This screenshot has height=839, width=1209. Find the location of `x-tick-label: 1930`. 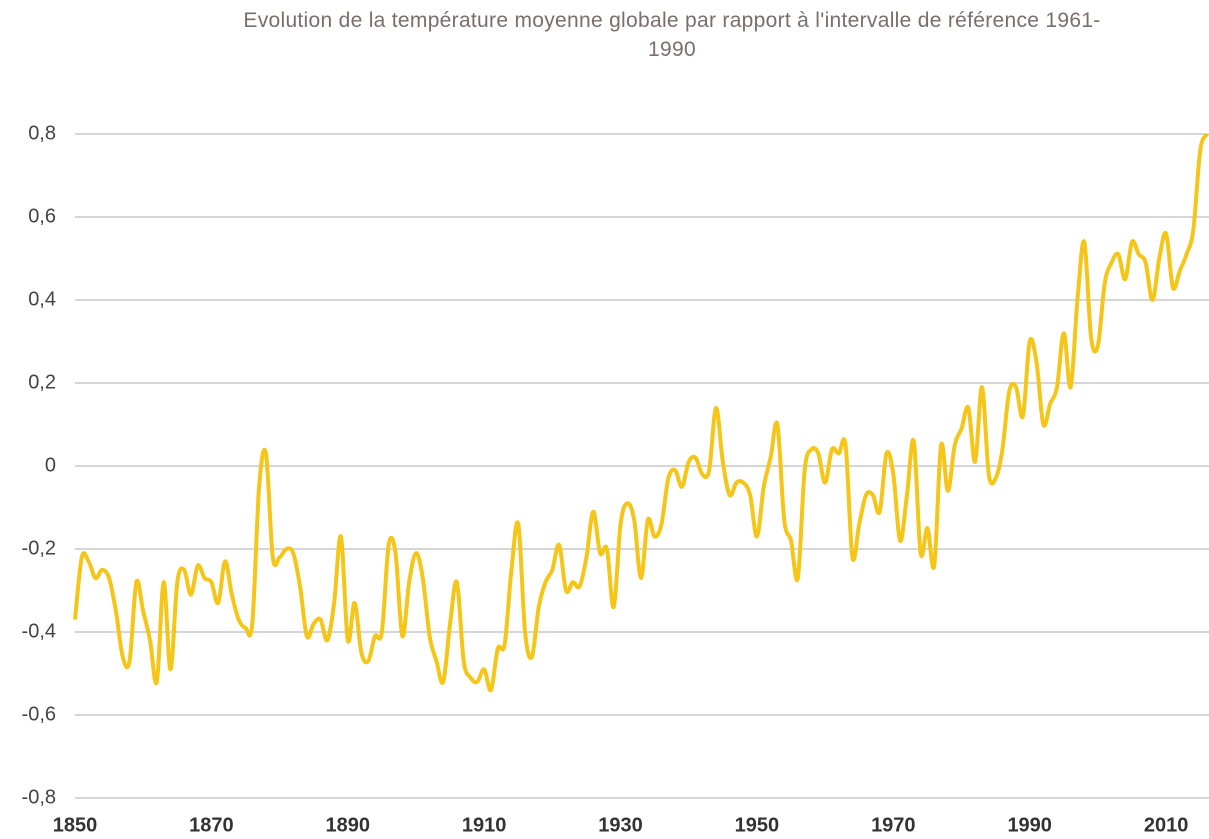

x-tick-label: 1930 is located at coordinates (620, 825).